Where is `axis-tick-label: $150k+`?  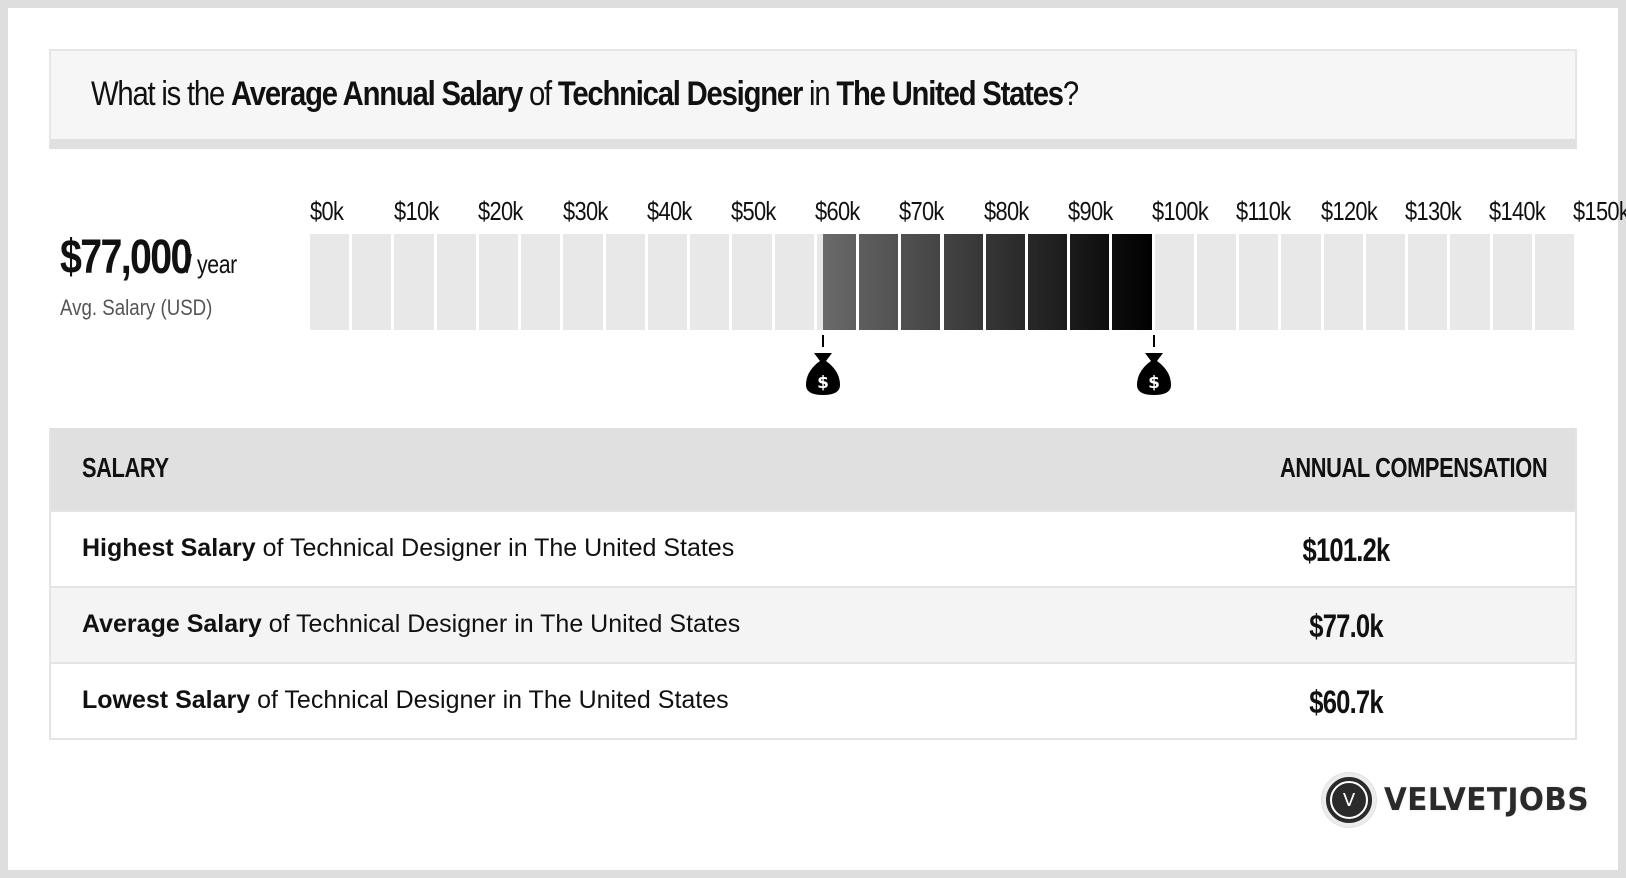
axis-tick-label: $150k+ is located at coordinates (1599, 211).